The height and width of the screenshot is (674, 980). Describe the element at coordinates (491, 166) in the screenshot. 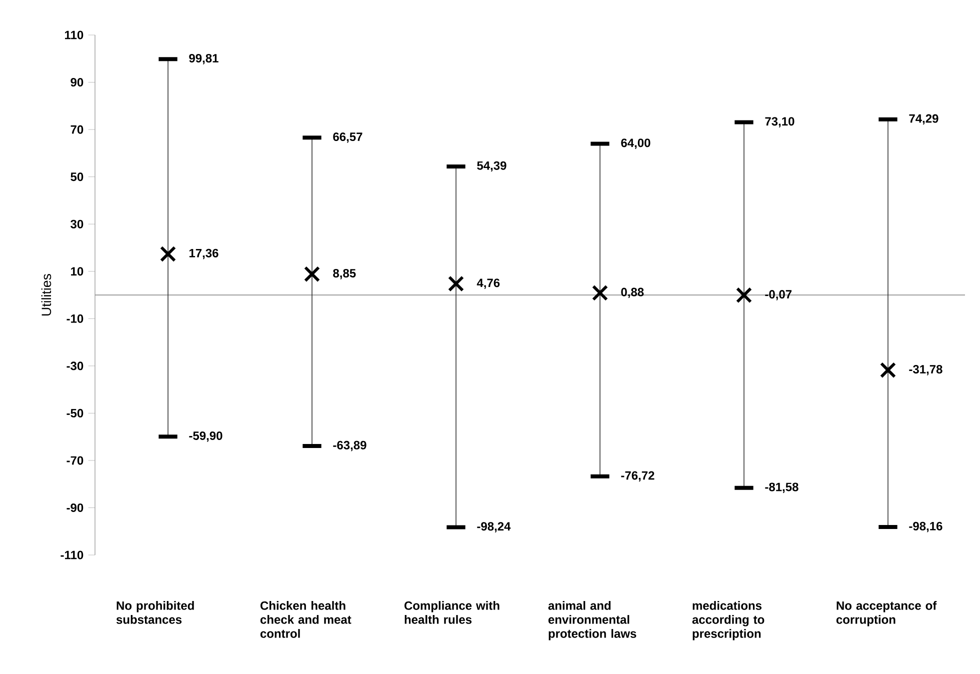

I see `annotation: 54,39` at that location.